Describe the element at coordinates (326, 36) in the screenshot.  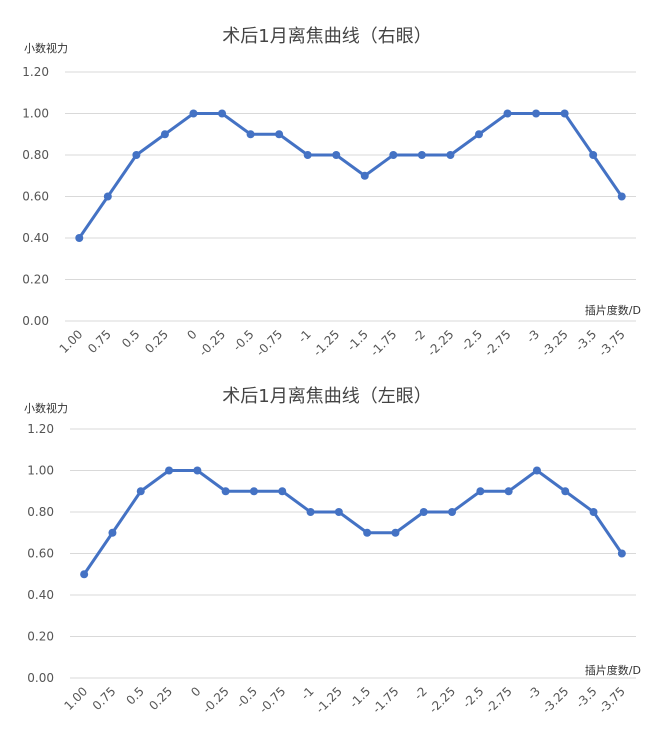
I see `chart-title: 术后1月离焦曲线（右眼）` at that location.